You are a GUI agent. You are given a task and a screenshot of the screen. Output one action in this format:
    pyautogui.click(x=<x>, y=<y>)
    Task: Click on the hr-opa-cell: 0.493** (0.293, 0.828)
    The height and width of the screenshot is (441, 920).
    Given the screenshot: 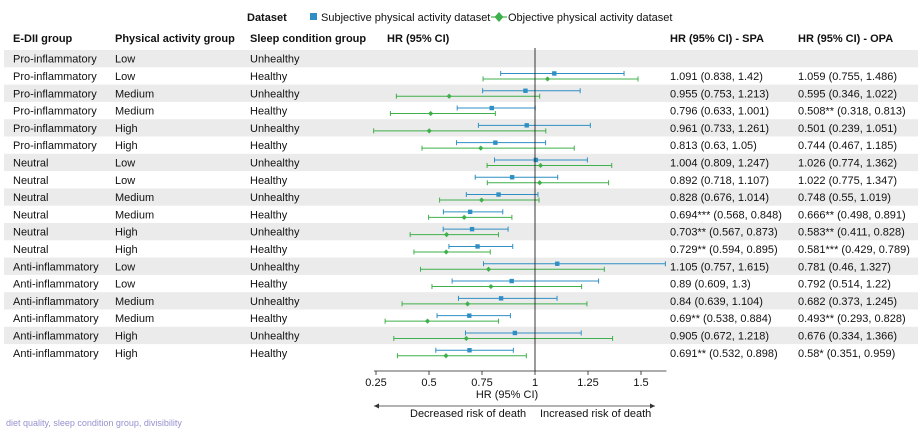 What is the action you would take?
    pyautogui.click(x=852, y=319)
    